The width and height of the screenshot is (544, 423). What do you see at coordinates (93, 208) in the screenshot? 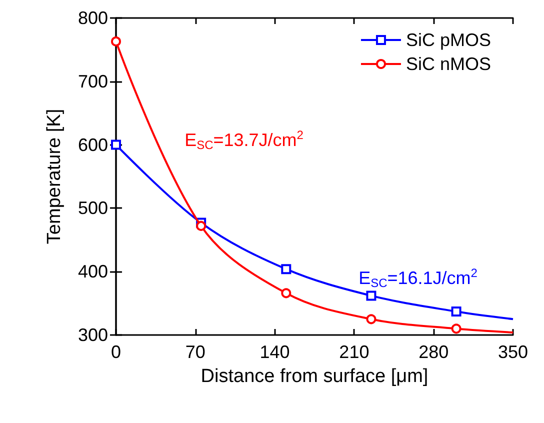
I see `y-tick-label: 500` at bounding box center [93, 208].